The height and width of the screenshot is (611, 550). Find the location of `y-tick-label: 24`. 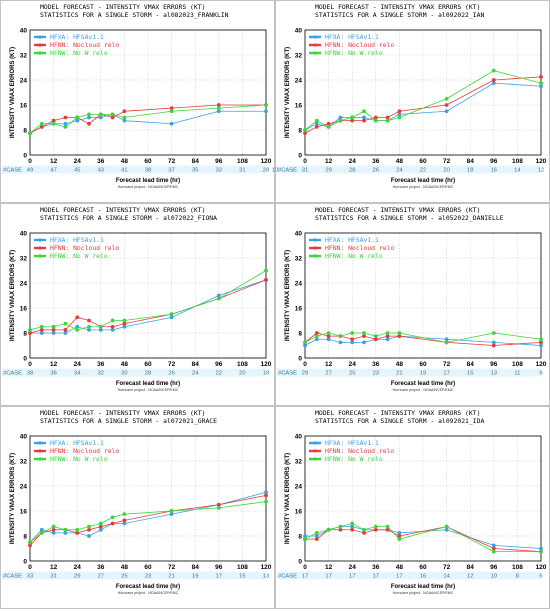

y-tick-label: 24 is located at coordinates (299, 486).